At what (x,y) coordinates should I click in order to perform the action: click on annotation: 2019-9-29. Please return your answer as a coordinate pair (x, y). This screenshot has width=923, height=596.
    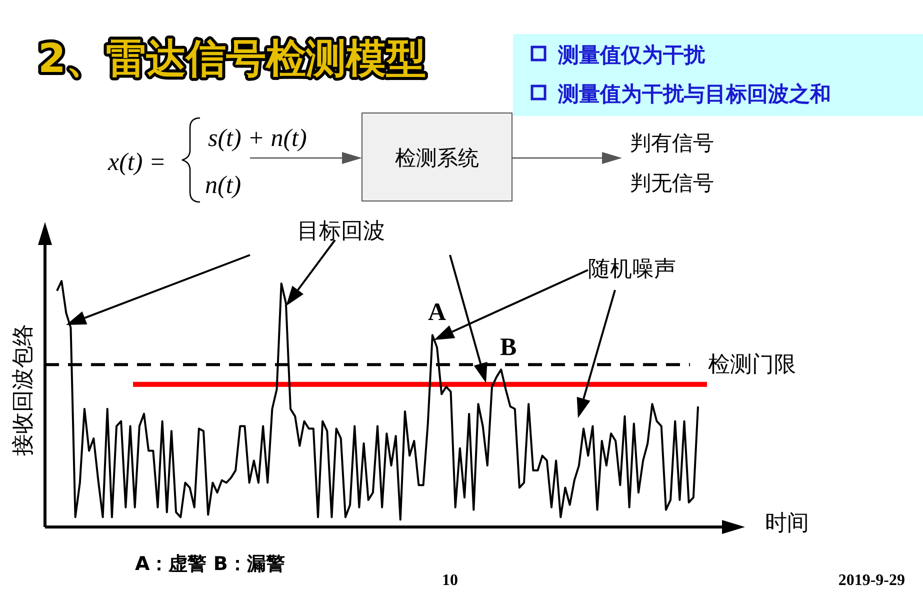
    Looking at the image, I should click on (871, 580).